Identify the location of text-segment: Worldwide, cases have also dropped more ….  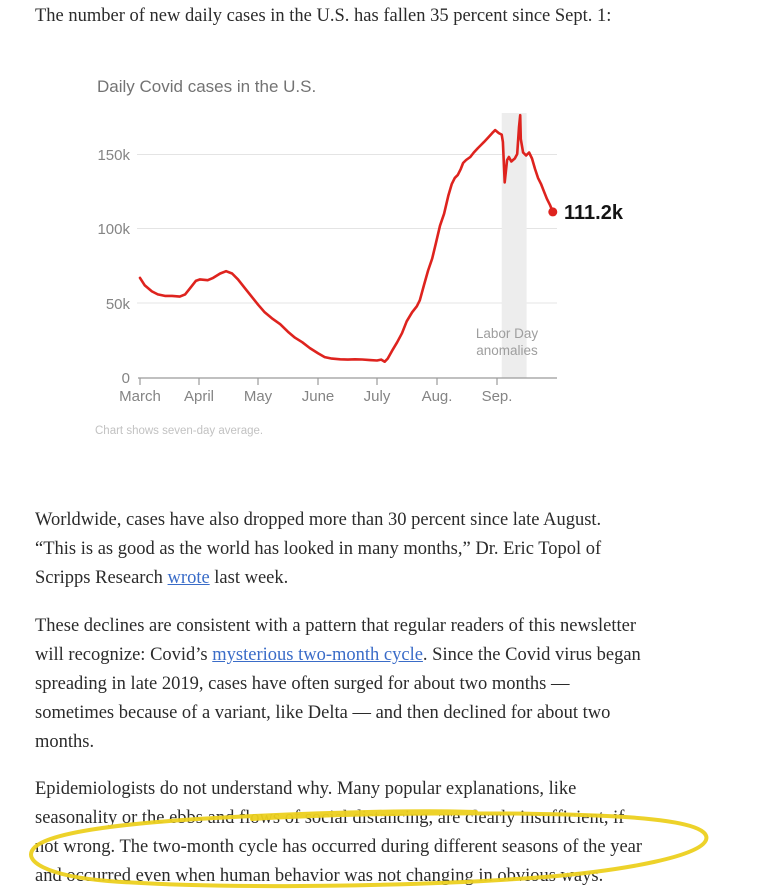
(318, 520).